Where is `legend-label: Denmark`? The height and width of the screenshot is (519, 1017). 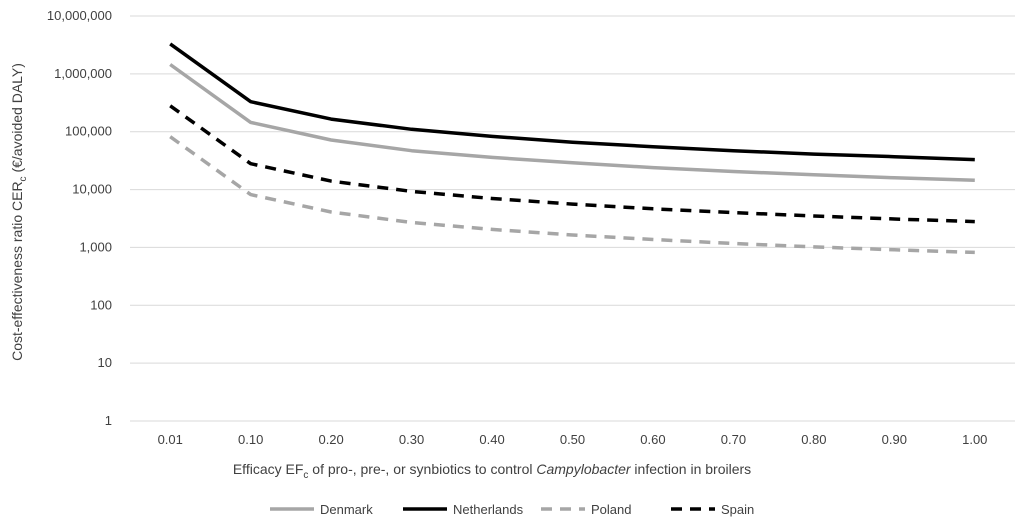 legend-label: Denmark is located at coordinates (346, 509).